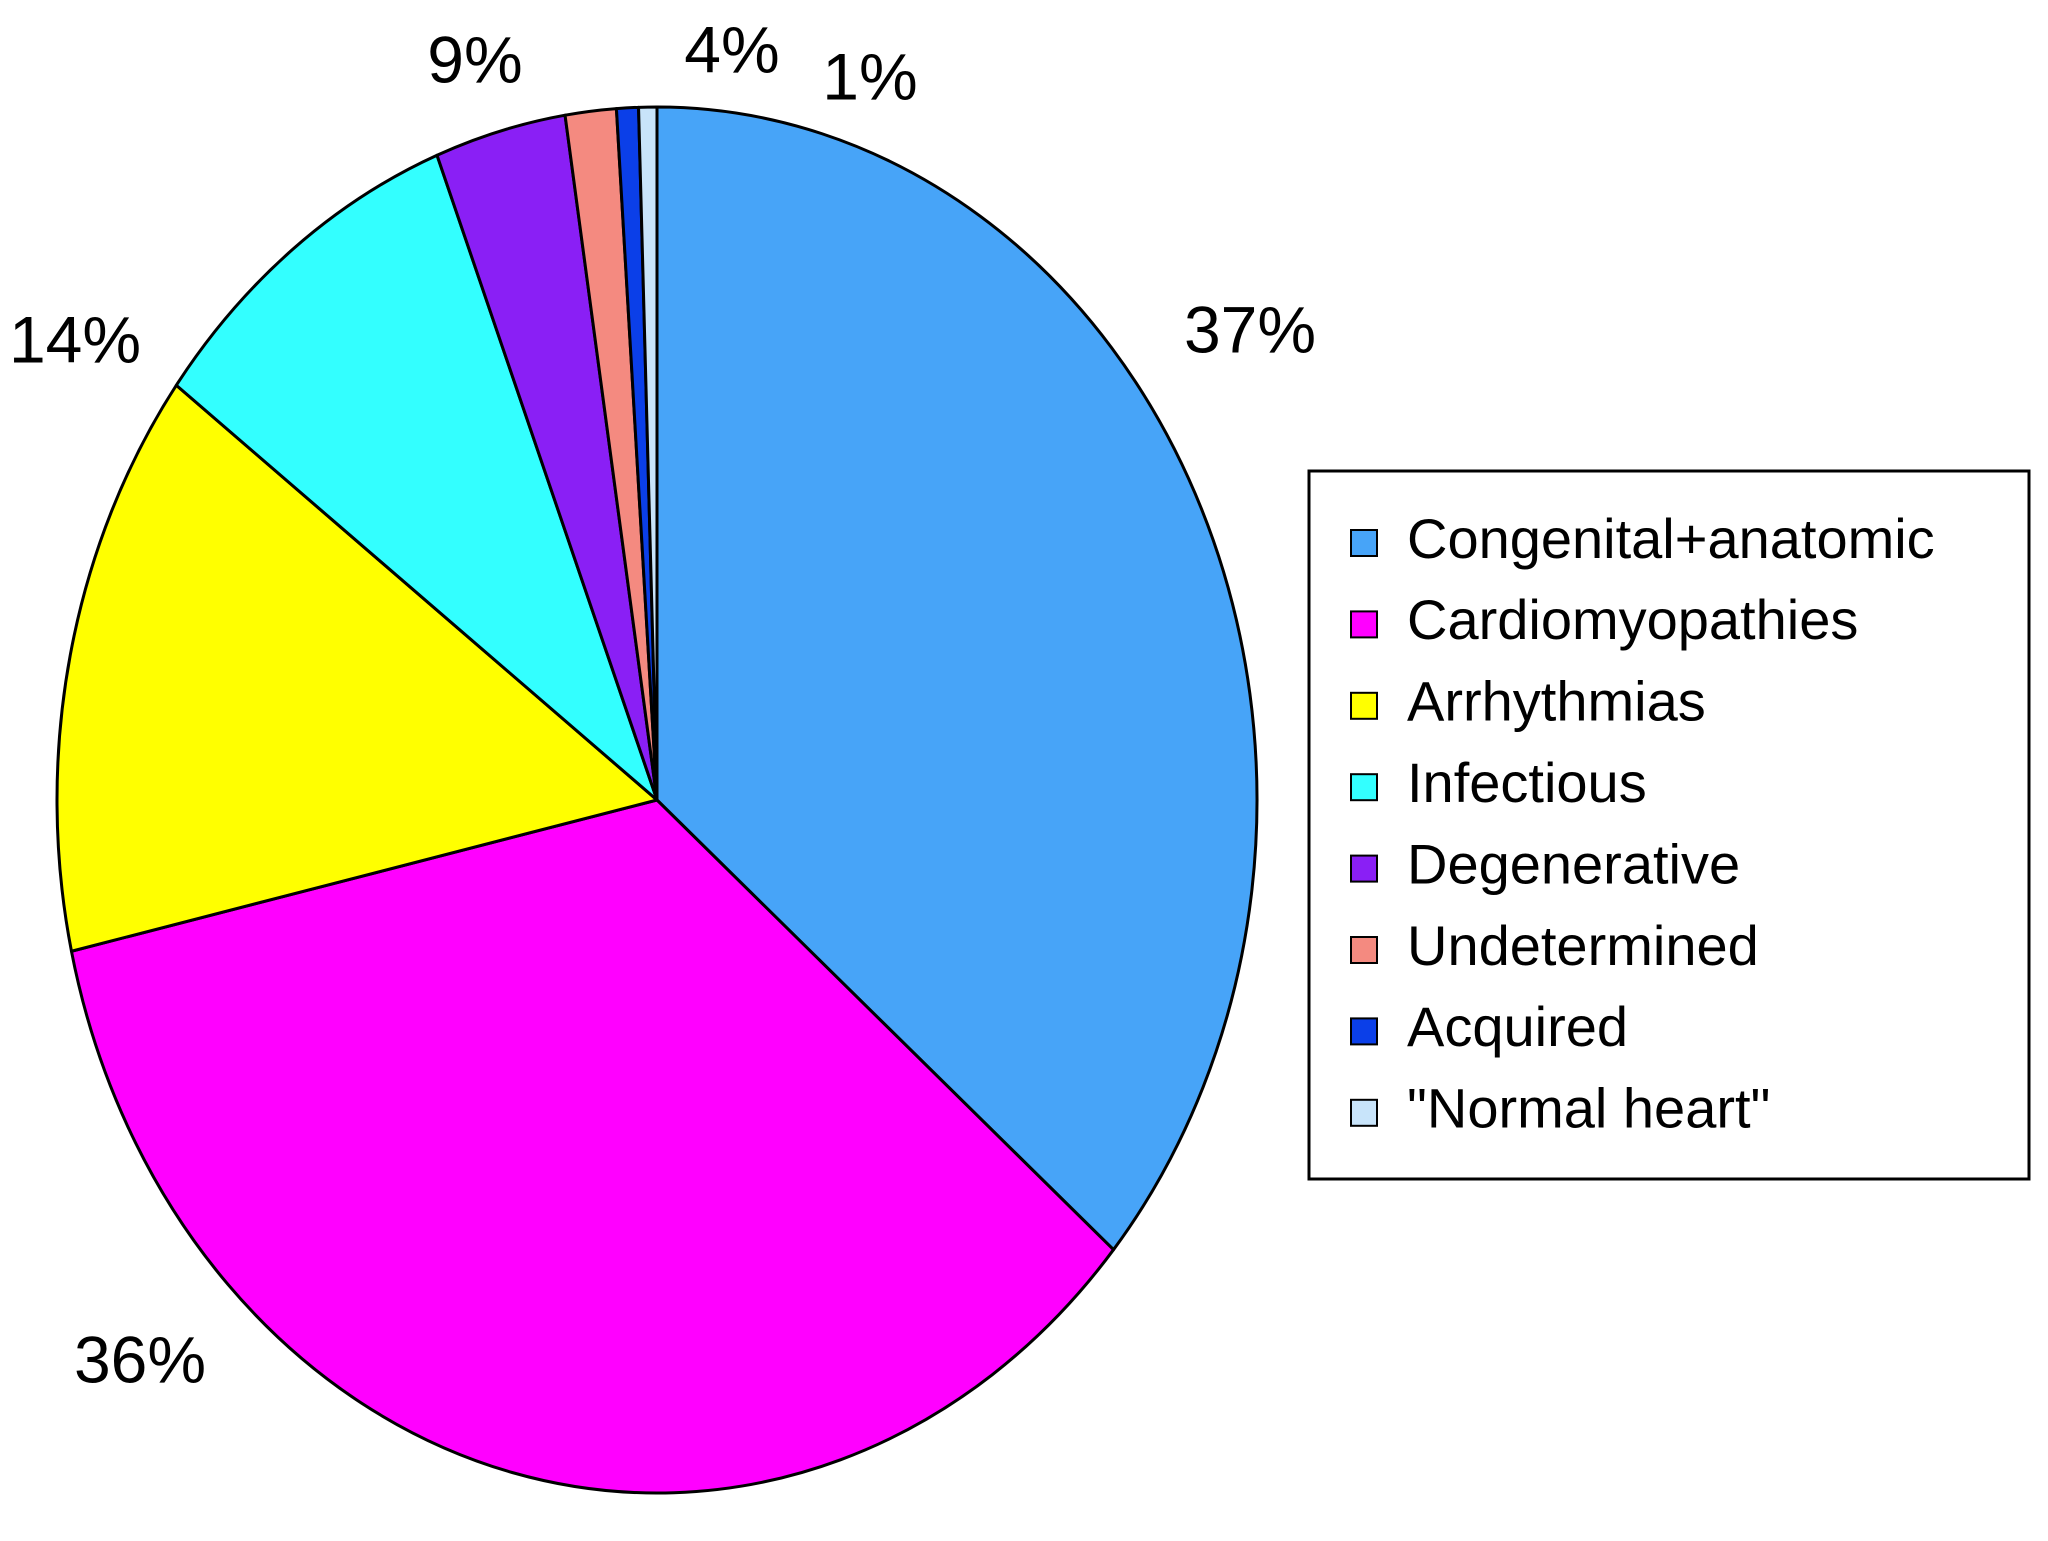 Image resolution: width=2048 pixels, height=1541 pixels. Describe the element at coordinates (140, 1359) in the screenshot. I see `slice-label: 36%` at that location.